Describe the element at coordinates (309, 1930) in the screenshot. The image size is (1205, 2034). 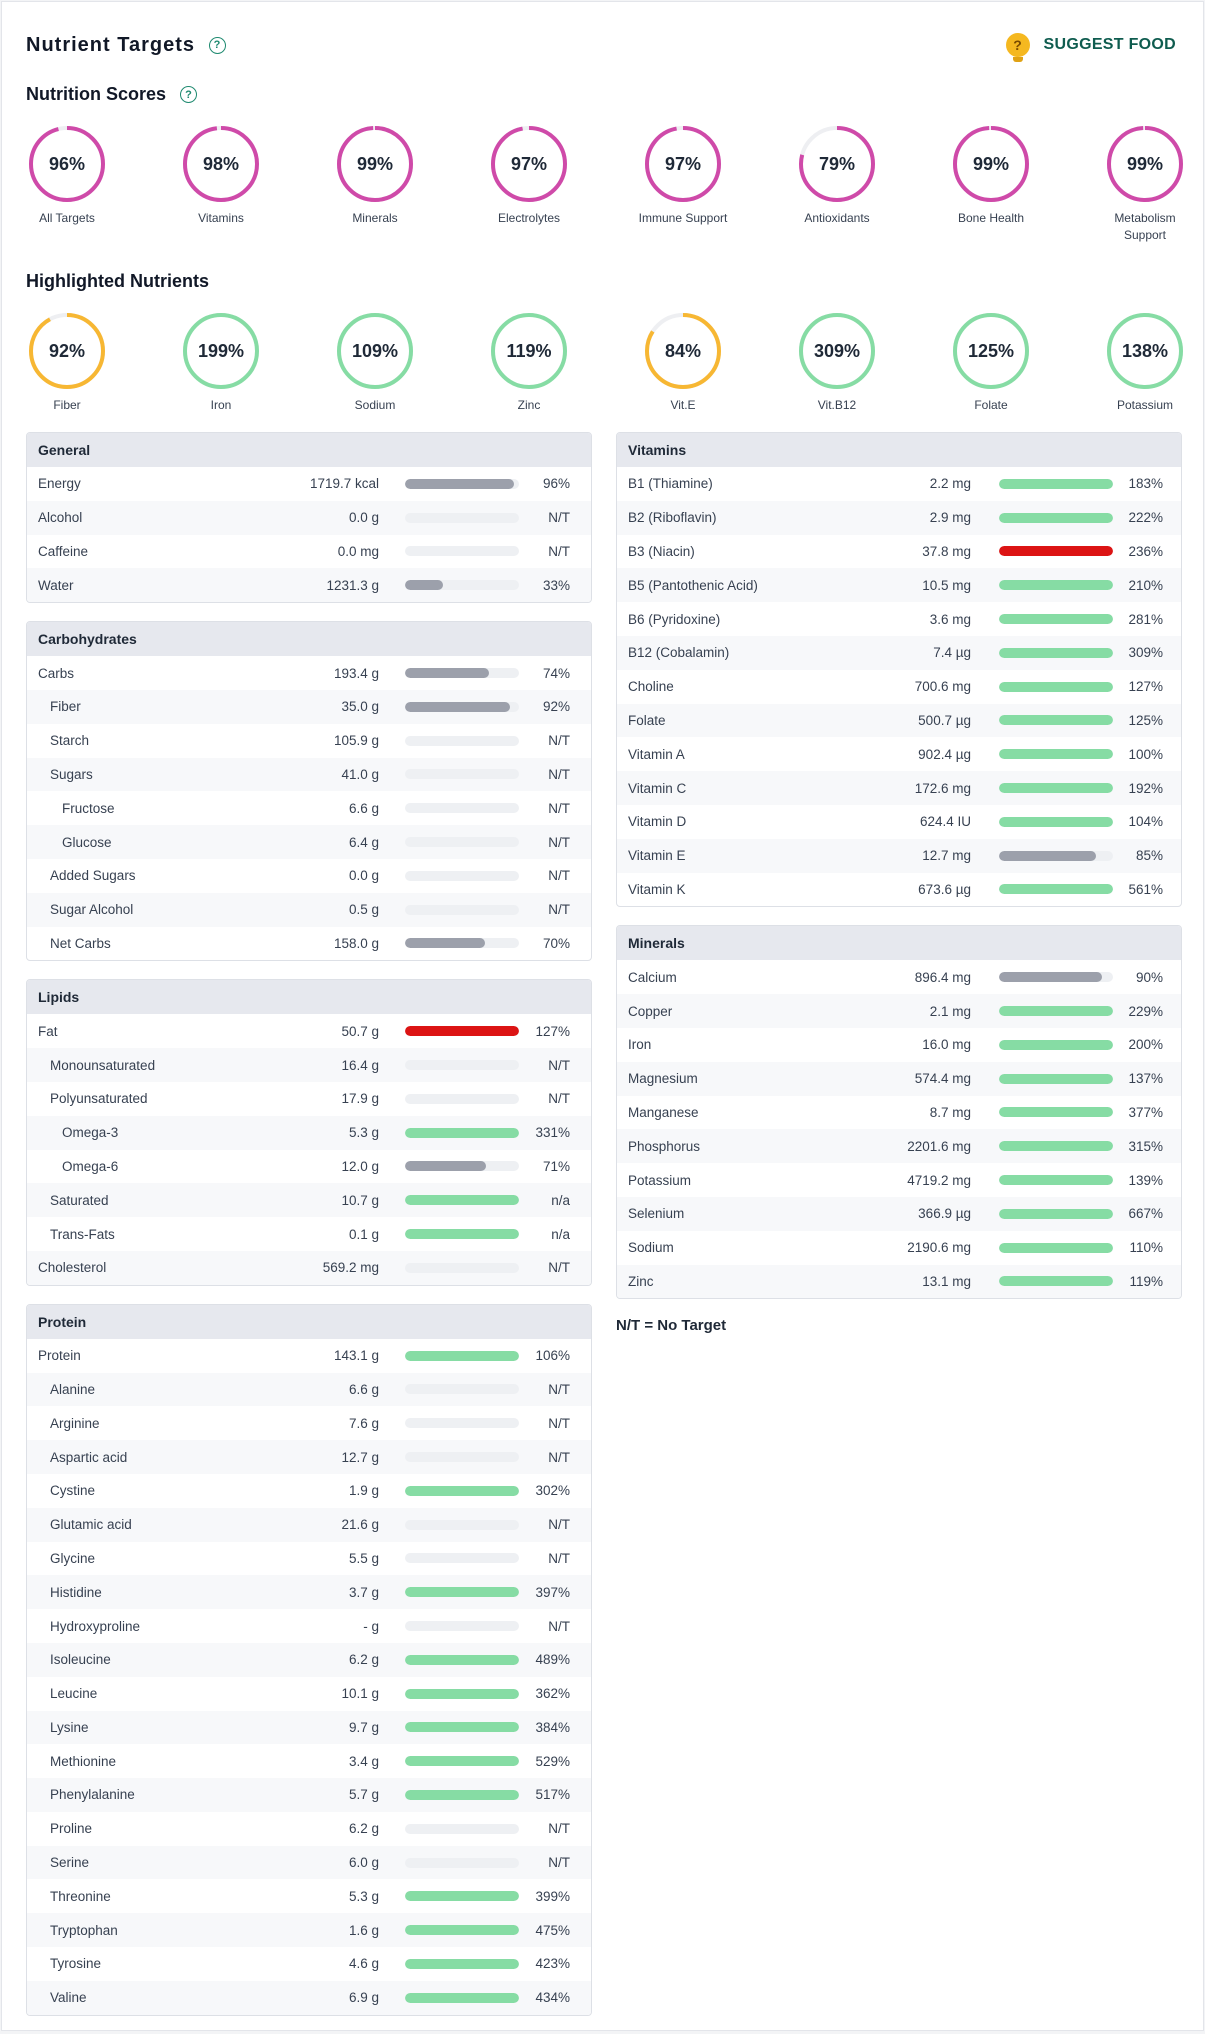
I see `nutrient-row: Tryptophan 1.6 g 475%` at that location.